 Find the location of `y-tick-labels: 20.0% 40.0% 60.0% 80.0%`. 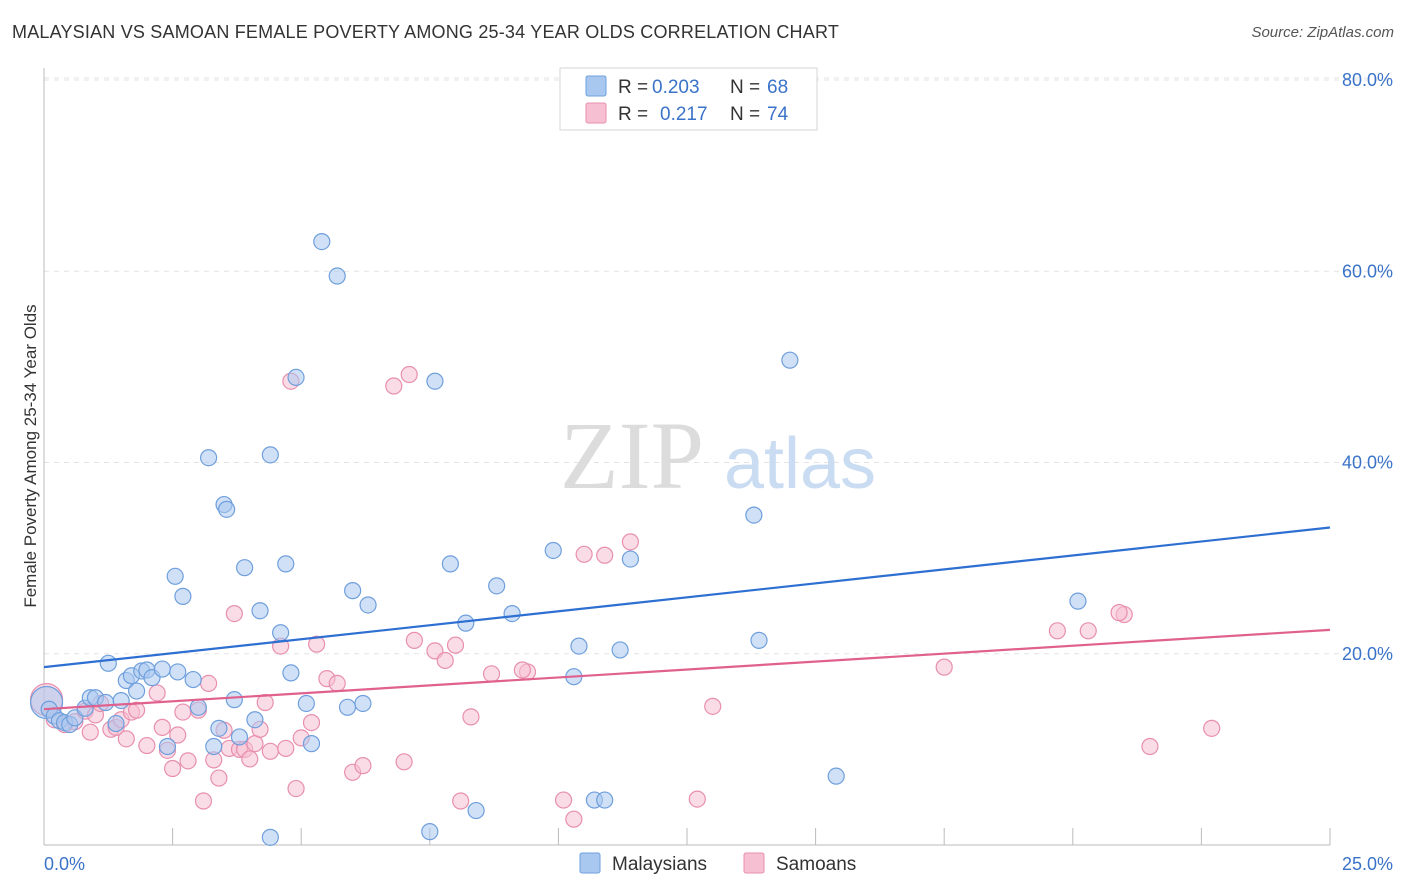

y-tick-labels: 20.0% 40.0% 60.0% 80.0% is located at coordinates (1367, 367).